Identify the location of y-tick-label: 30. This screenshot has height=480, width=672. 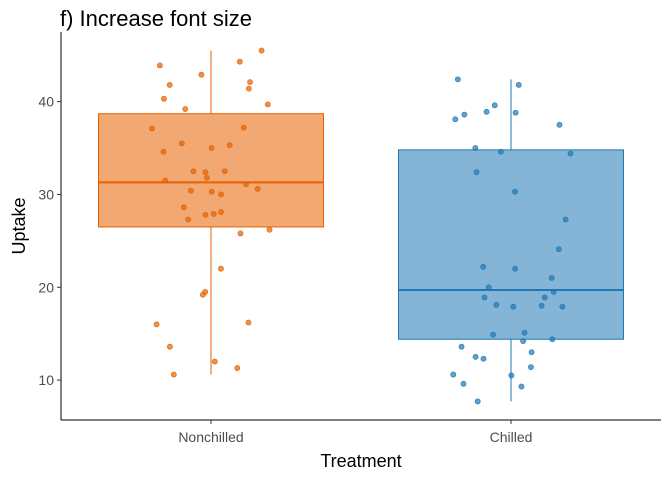
(46, 194).